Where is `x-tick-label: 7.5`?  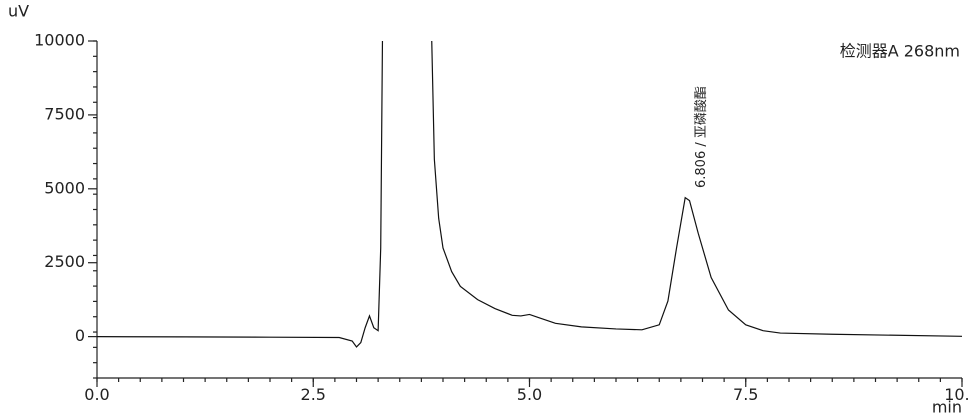
x-tick-label: 7.5 is located at coordinates (745, 394).